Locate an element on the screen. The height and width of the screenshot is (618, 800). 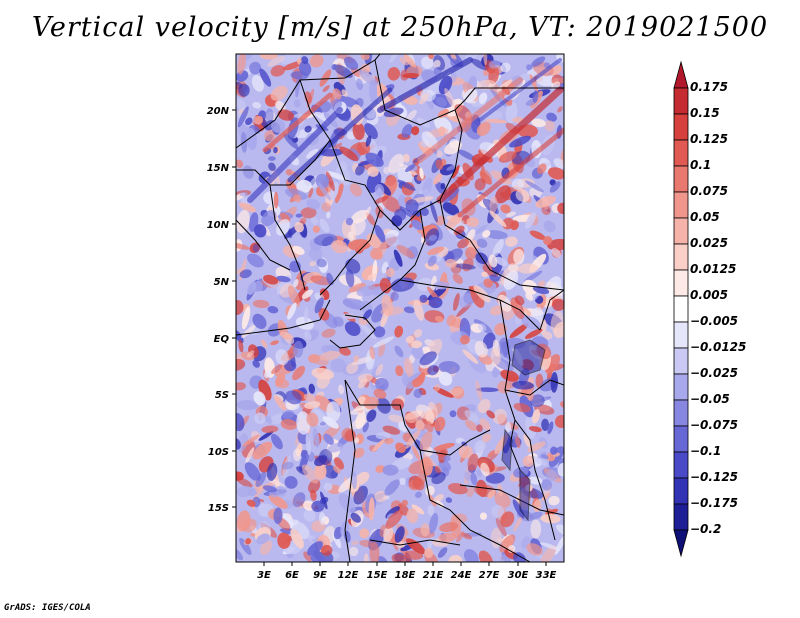
lon-tick-label: 6E is located at coordinates (292, 575).